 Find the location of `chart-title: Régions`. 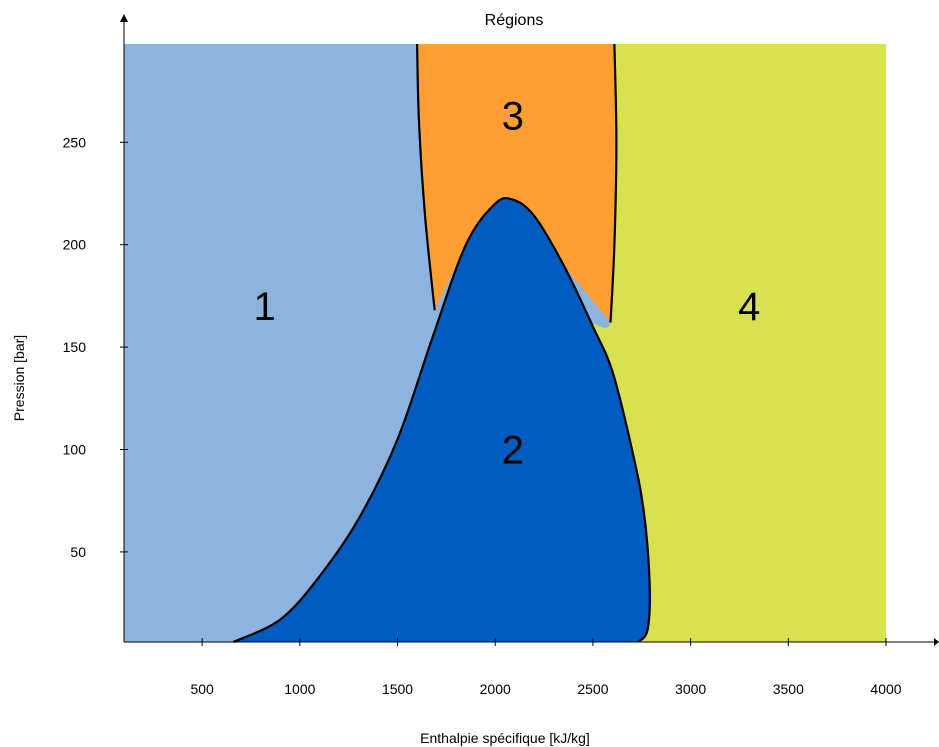

chart-title: Régions is located at coordinates (514, 20).